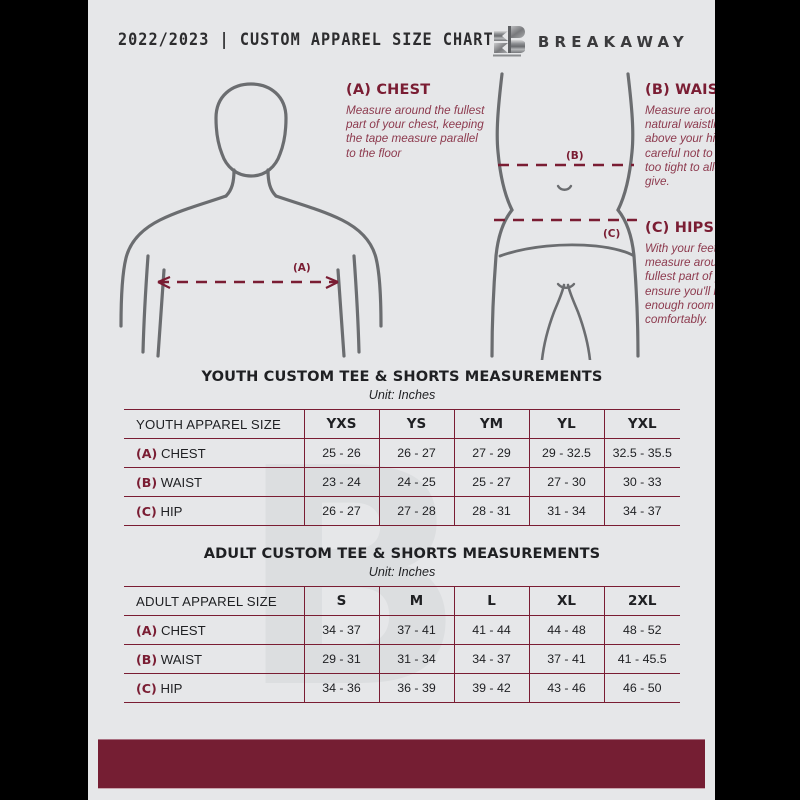 This screenshot has height=800, width=800. Describe the element at coordinates (388, 90) in the screenshot. I see `chest-heading: (A) CHEST` at that location.